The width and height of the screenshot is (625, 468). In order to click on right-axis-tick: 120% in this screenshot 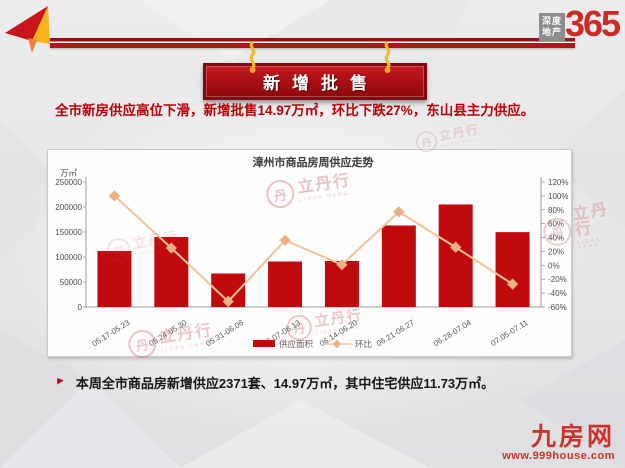, I will do `click(558, 182)`.